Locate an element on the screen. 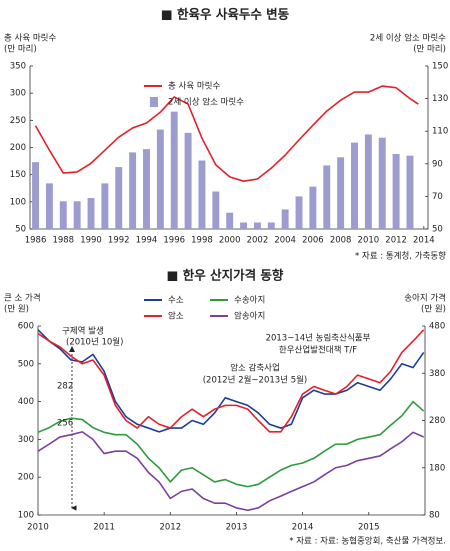 This screenshot has width=450, height=551. event-arrow-head is located at coordinates (72, 349).